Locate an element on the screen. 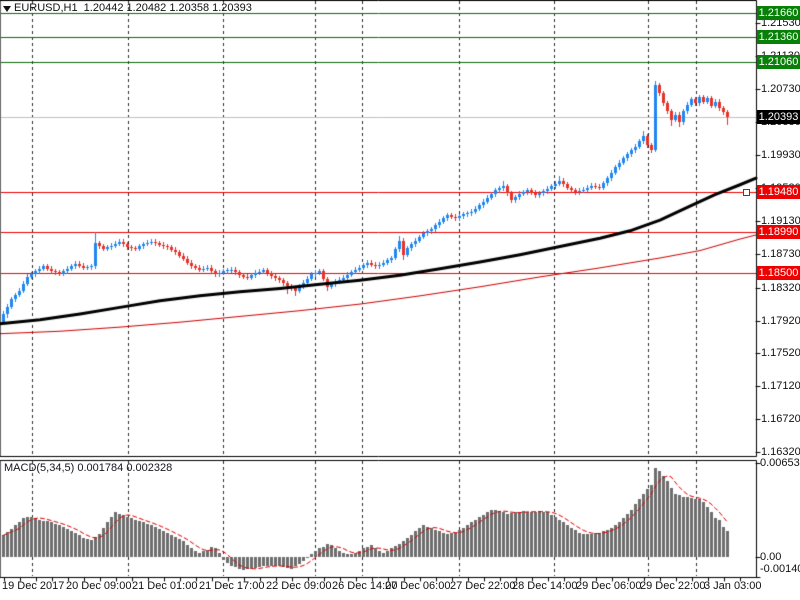 The width and height of the screenshot is (800, 600). price-axis-label: 1.16720 is located at coordinates (780, 419).